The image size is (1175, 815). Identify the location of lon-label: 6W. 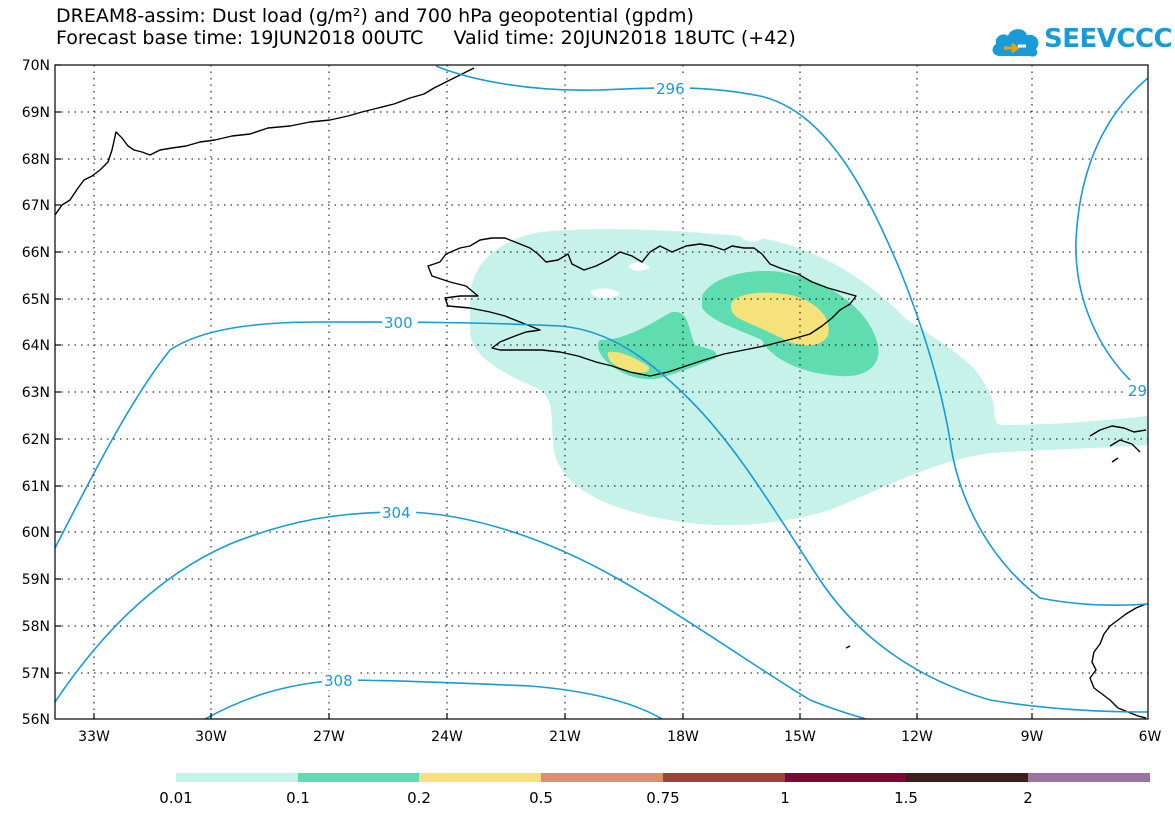
(1150, 737).